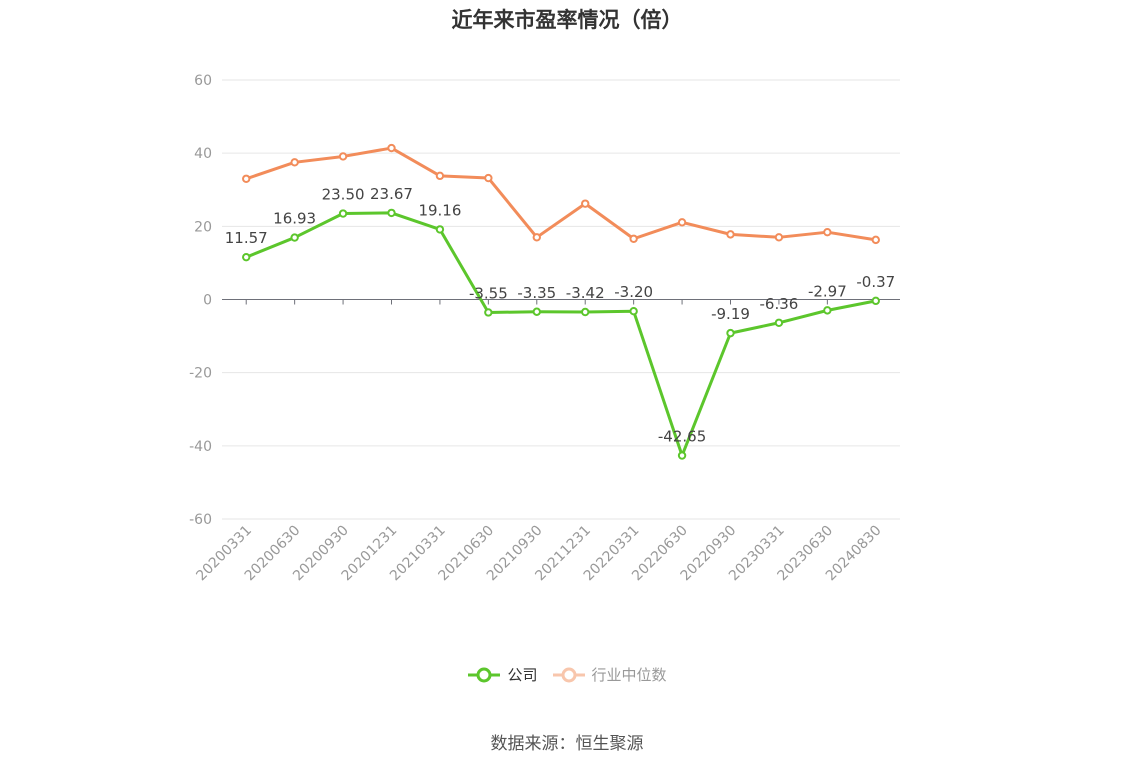 The height and width of the screenshot is (766, 1134). Describe the element at coordinates (391, 194) in the screenshot. I see `company-data-label: 23.67` at that location.